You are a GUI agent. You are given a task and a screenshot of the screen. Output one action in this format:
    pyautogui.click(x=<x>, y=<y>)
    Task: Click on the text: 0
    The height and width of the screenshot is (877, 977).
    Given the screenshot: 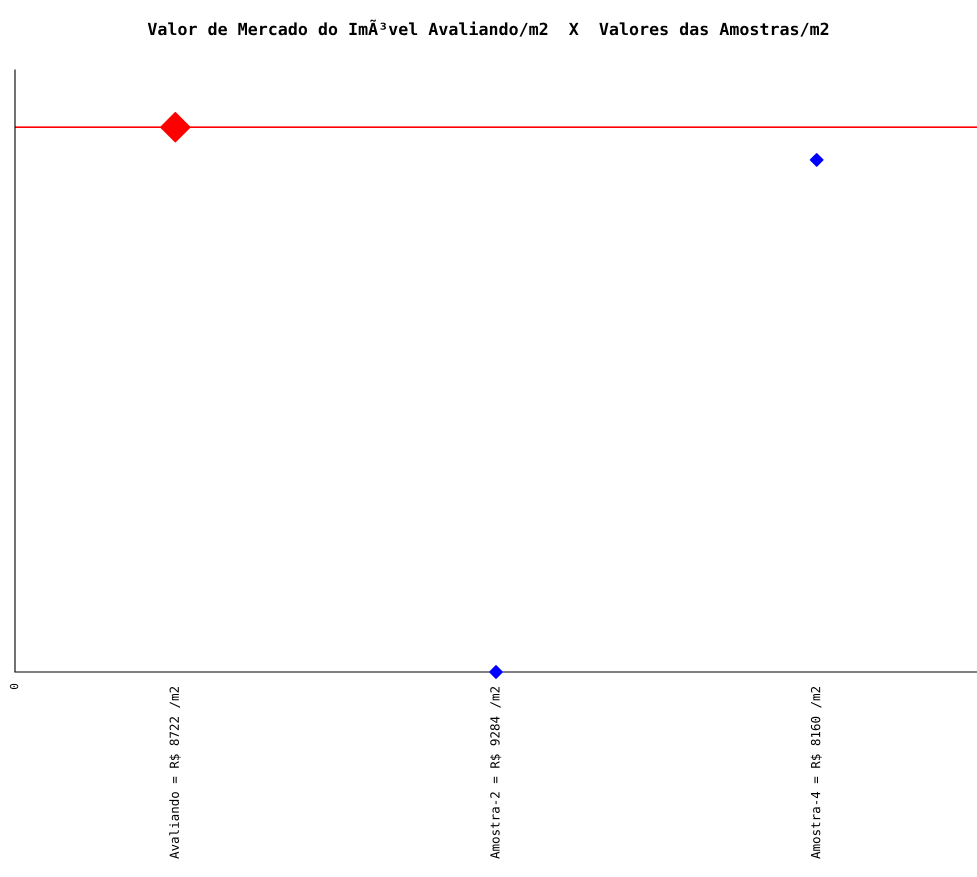 What is the action you would take?
    pyautogui.click(x=14, y=687)
    